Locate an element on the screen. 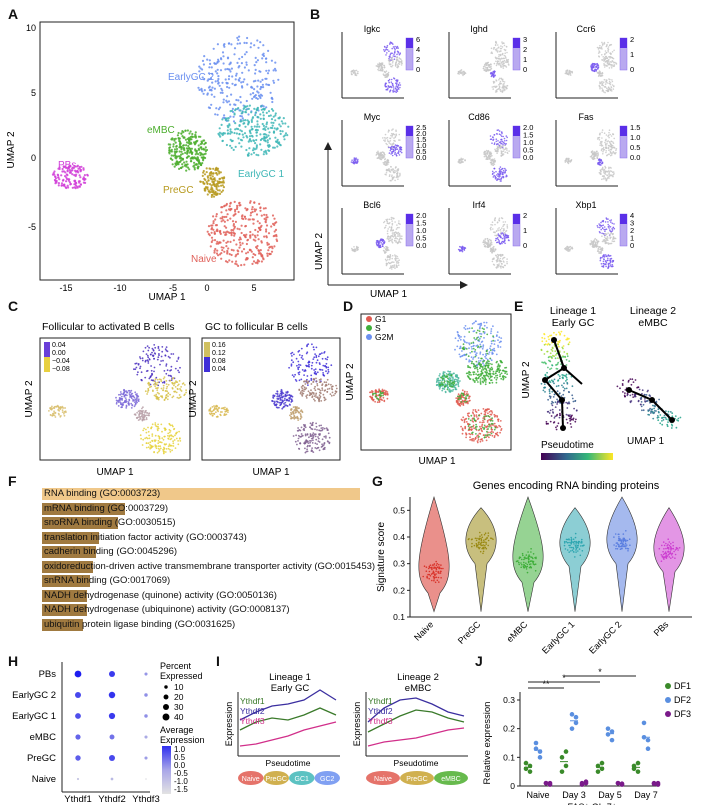 The width and height of the screenshot is (701, 808). g-ytick: 0.2 is located at coordinates (399, 590).